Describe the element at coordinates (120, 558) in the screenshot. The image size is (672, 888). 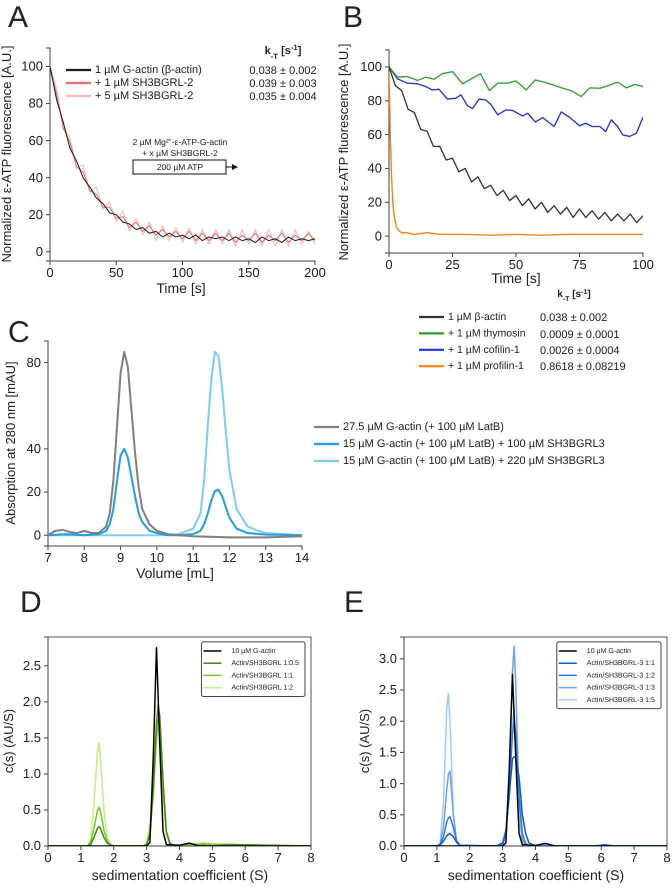
I see `x-tick-label: 9` at that location.